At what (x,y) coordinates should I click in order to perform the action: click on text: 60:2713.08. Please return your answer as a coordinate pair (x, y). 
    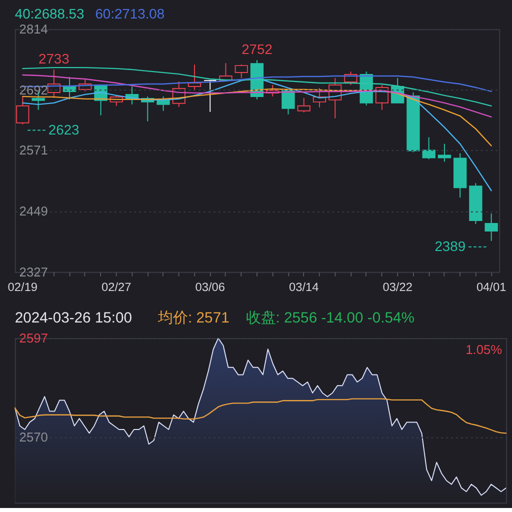
    Looking at the image, I should click on (130, 13).